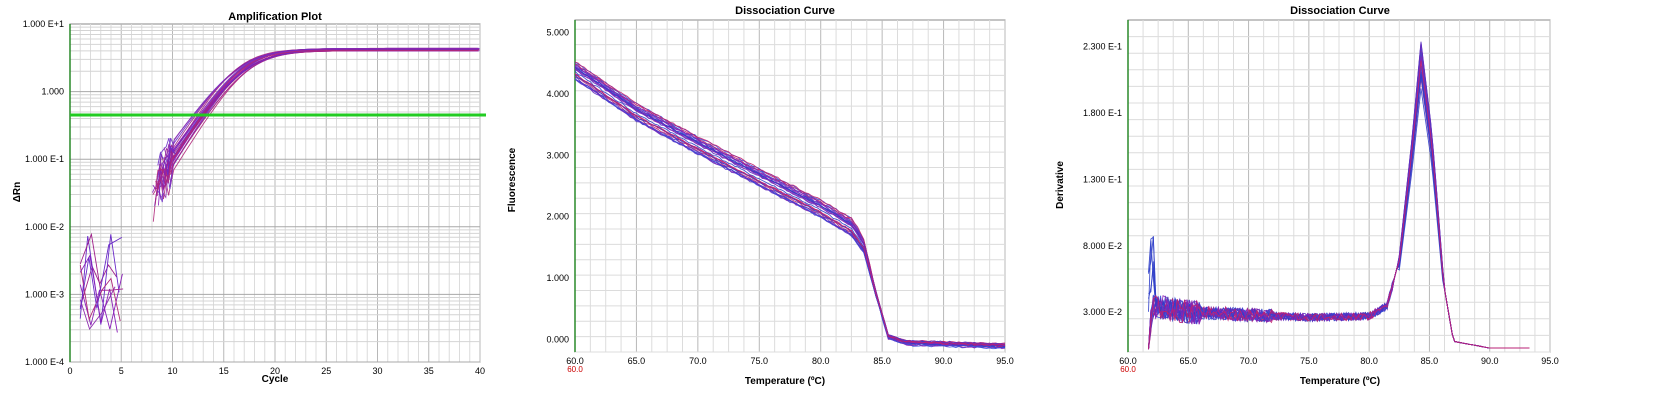  What do you see at coordinates (1102, 47) in the screenshot?
I see `y-tick-label: 2.300 E-1` at bounding box center [1102, 47].